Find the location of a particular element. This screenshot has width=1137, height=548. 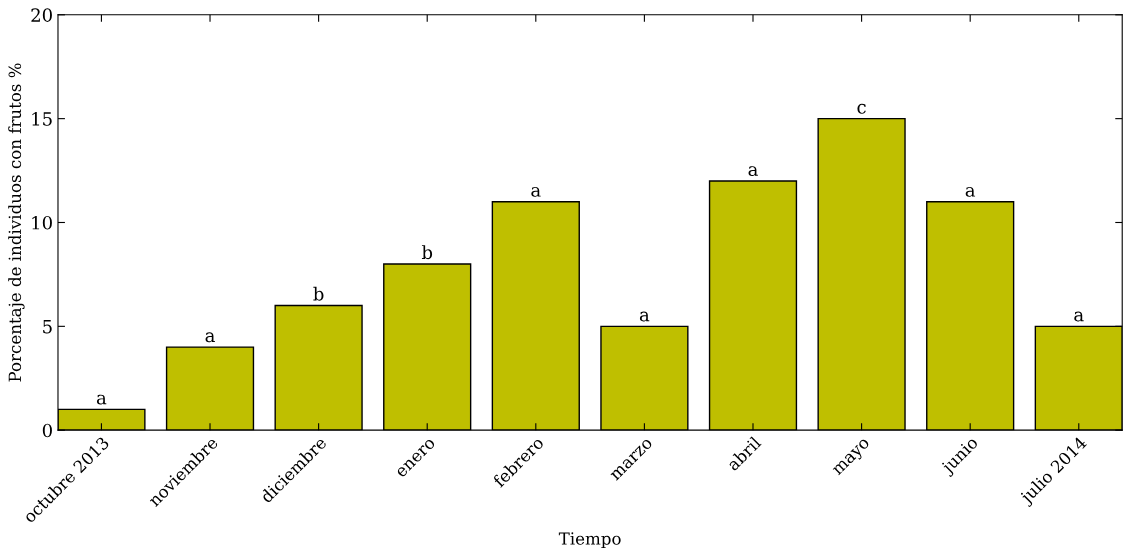

y-tick-label: 20 is located at coordinates (41, 15).